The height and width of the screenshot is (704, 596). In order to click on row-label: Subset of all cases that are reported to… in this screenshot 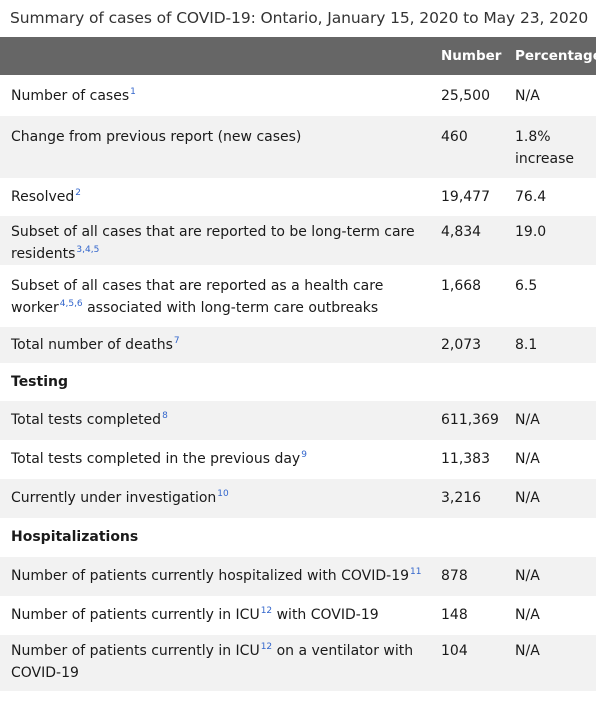, I will do `click(215, 240)`.